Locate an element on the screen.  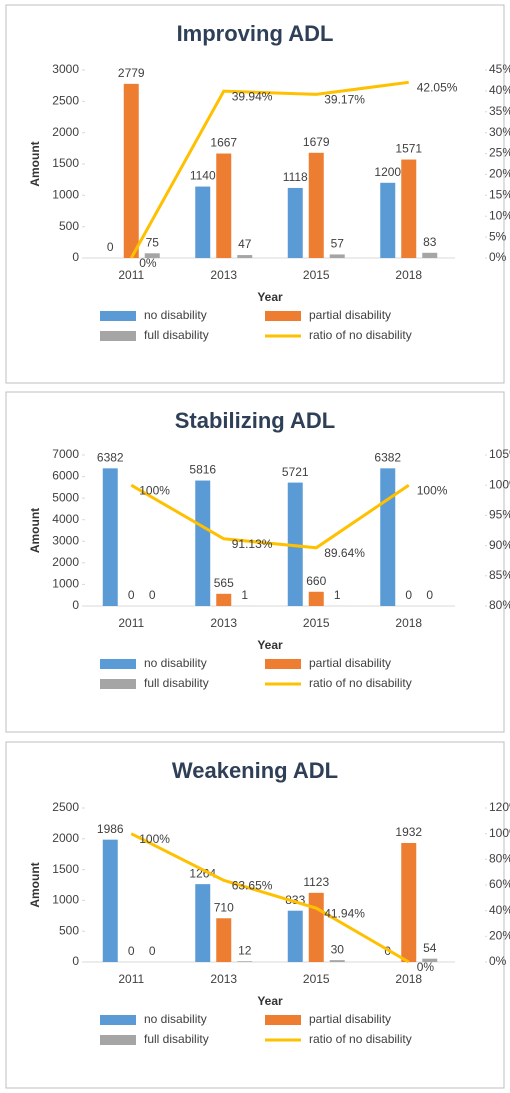
y-tick-label: 5000 is located at coordinates (65, 497).